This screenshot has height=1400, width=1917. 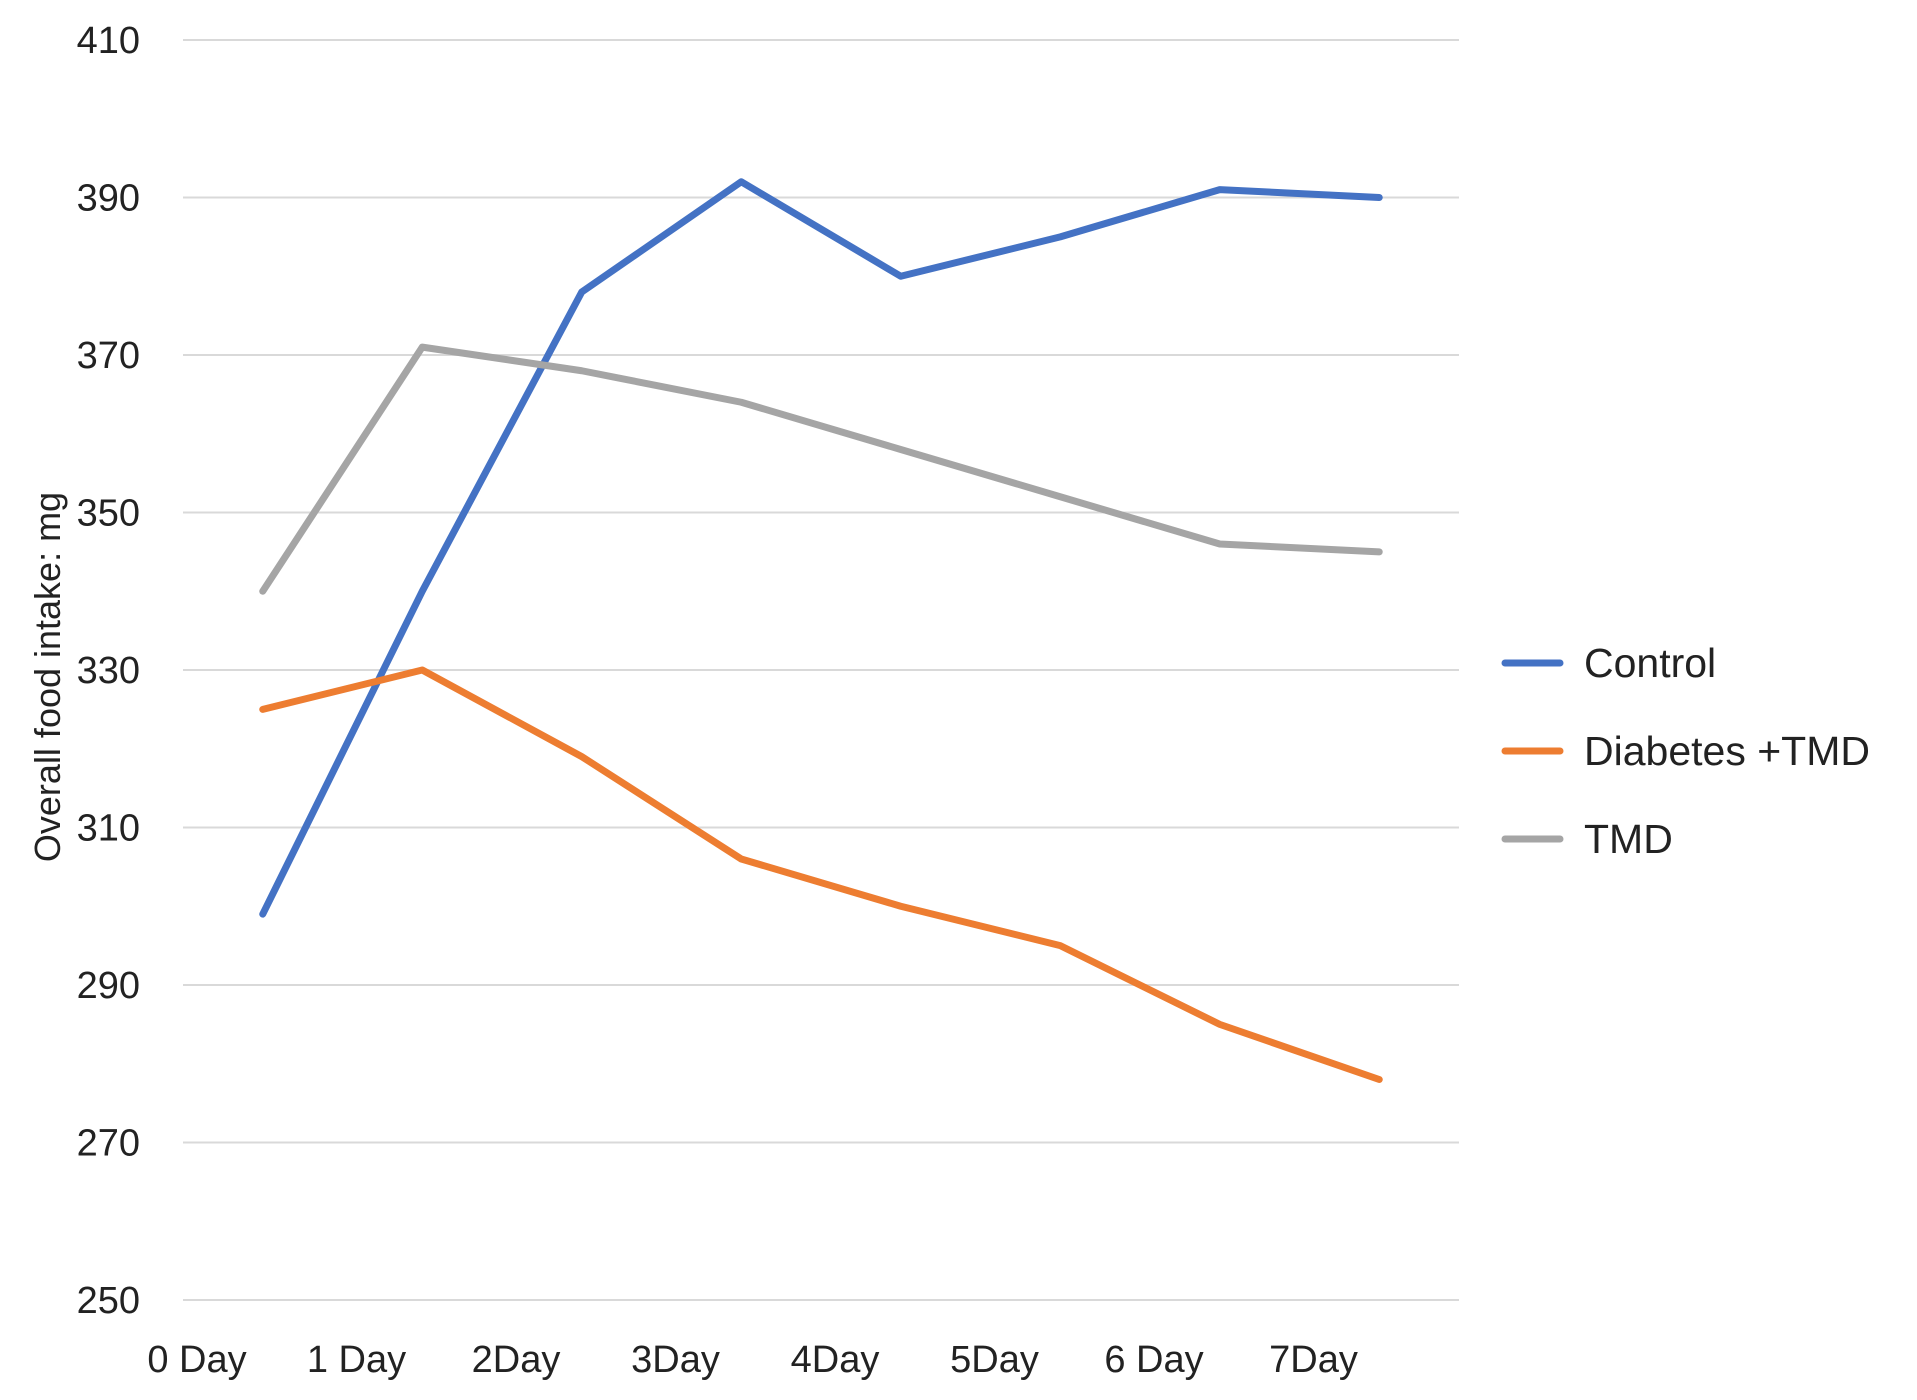 I want to click on x-axis-ticks: 0 Day 1 Day 2Day 3Day 4Day 5Day 6 Day 7Day, so click(x=752, y=1360).